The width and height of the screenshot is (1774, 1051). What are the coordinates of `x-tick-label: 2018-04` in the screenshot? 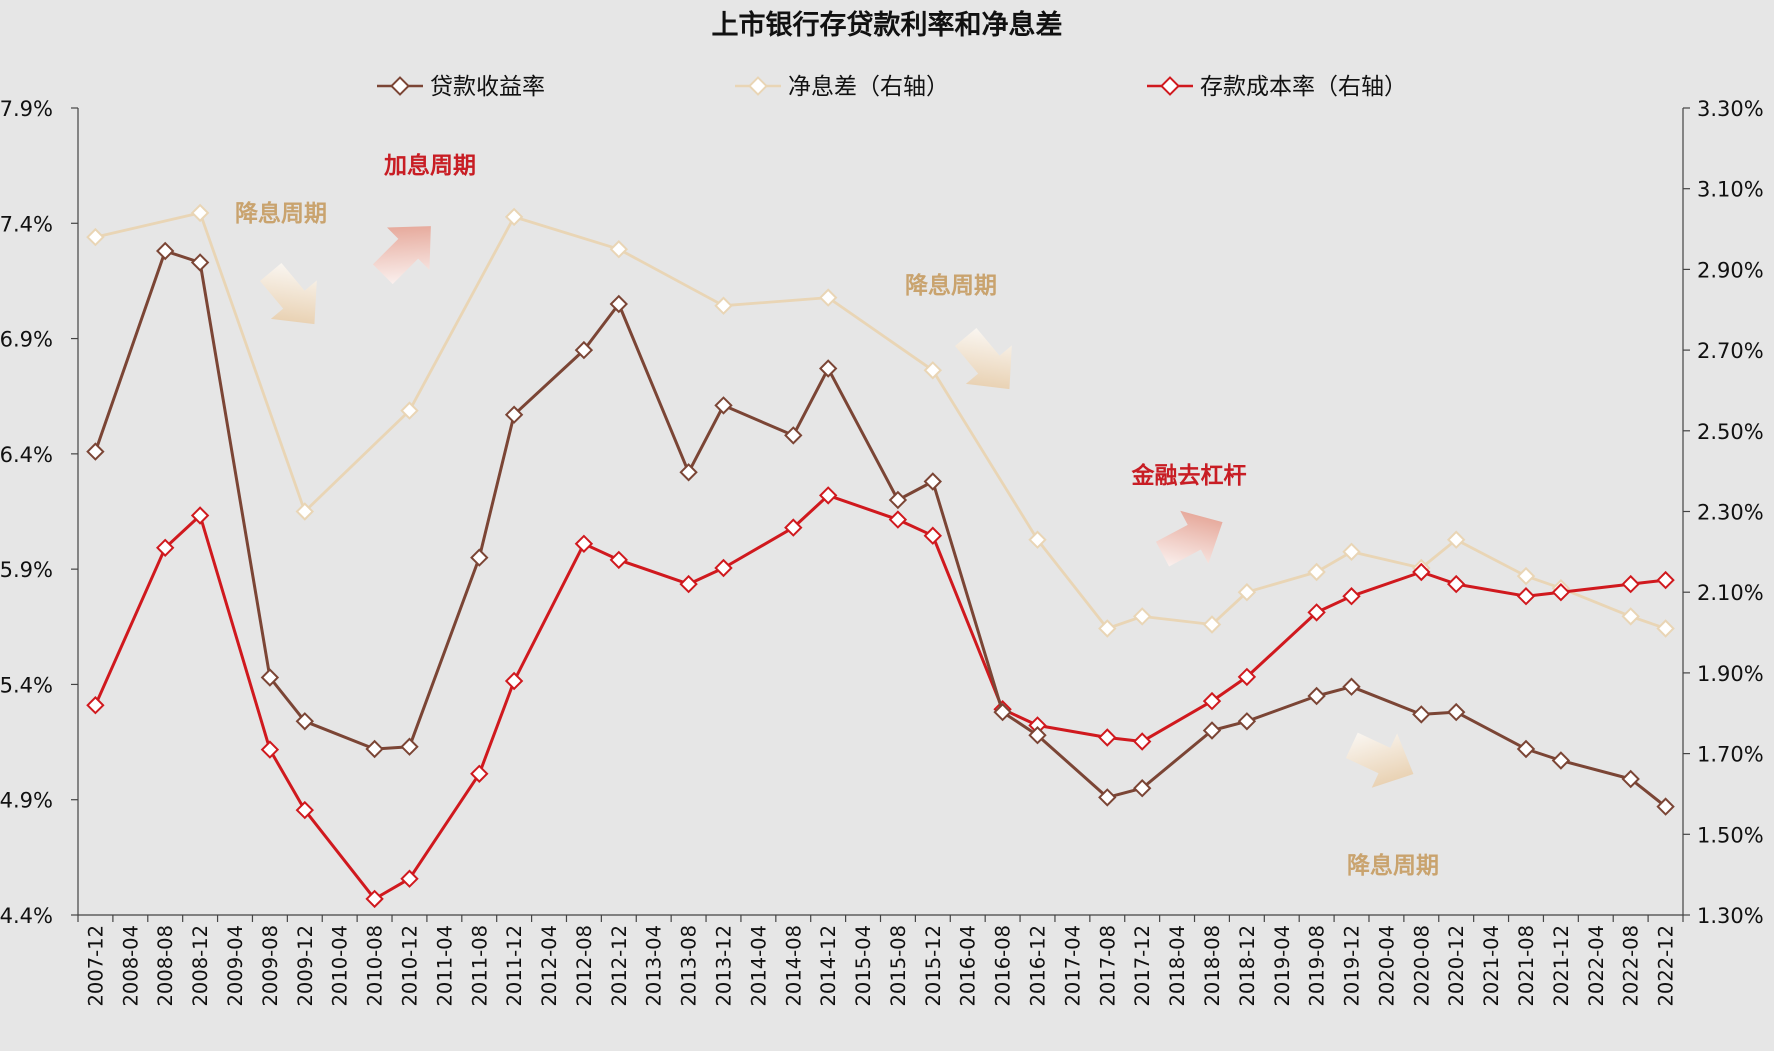 It's located at (1177, 965).